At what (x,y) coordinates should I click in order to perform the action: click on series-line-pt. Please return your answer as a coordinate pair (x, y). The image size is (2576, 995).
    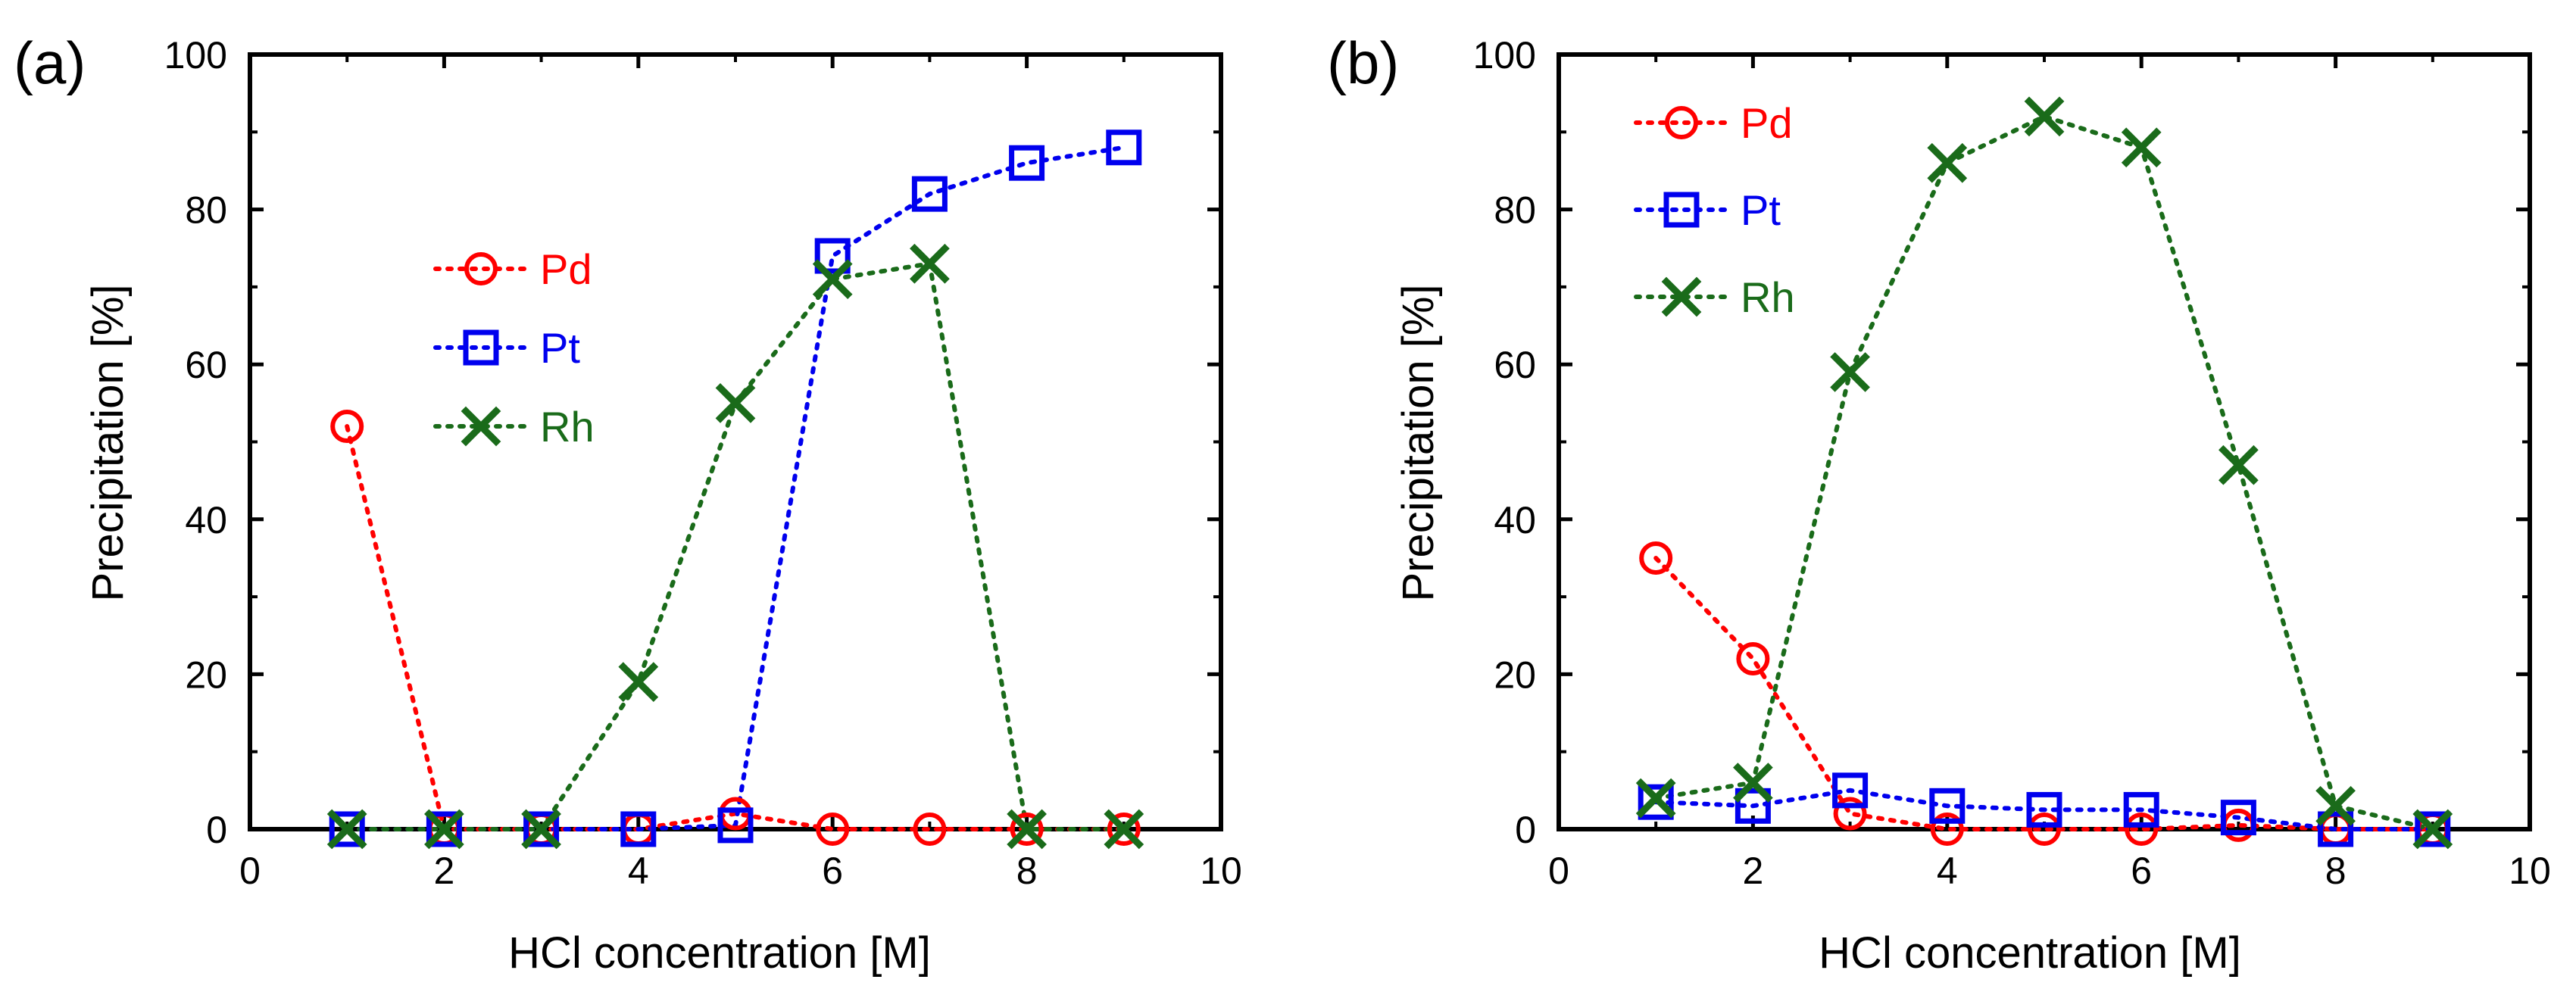
    Looking at the image, I should click on (2044, 810).